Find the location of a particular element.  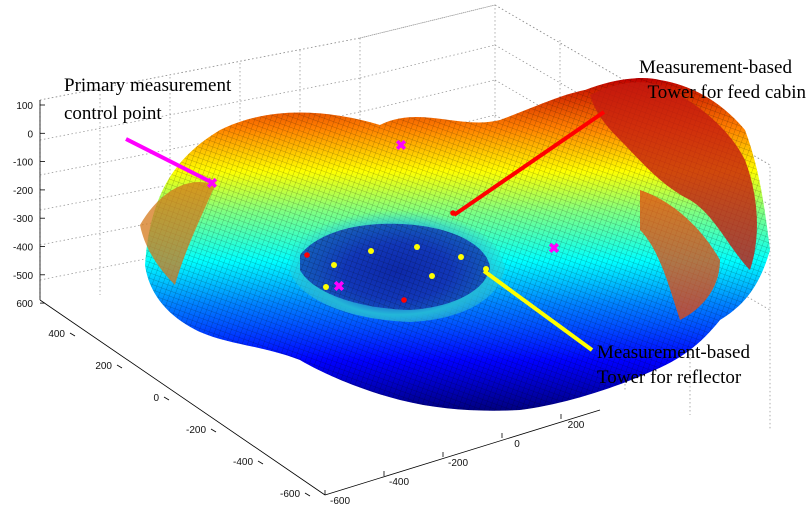

left-axis-tick-label: 0 is located at coordinates (156, 398).